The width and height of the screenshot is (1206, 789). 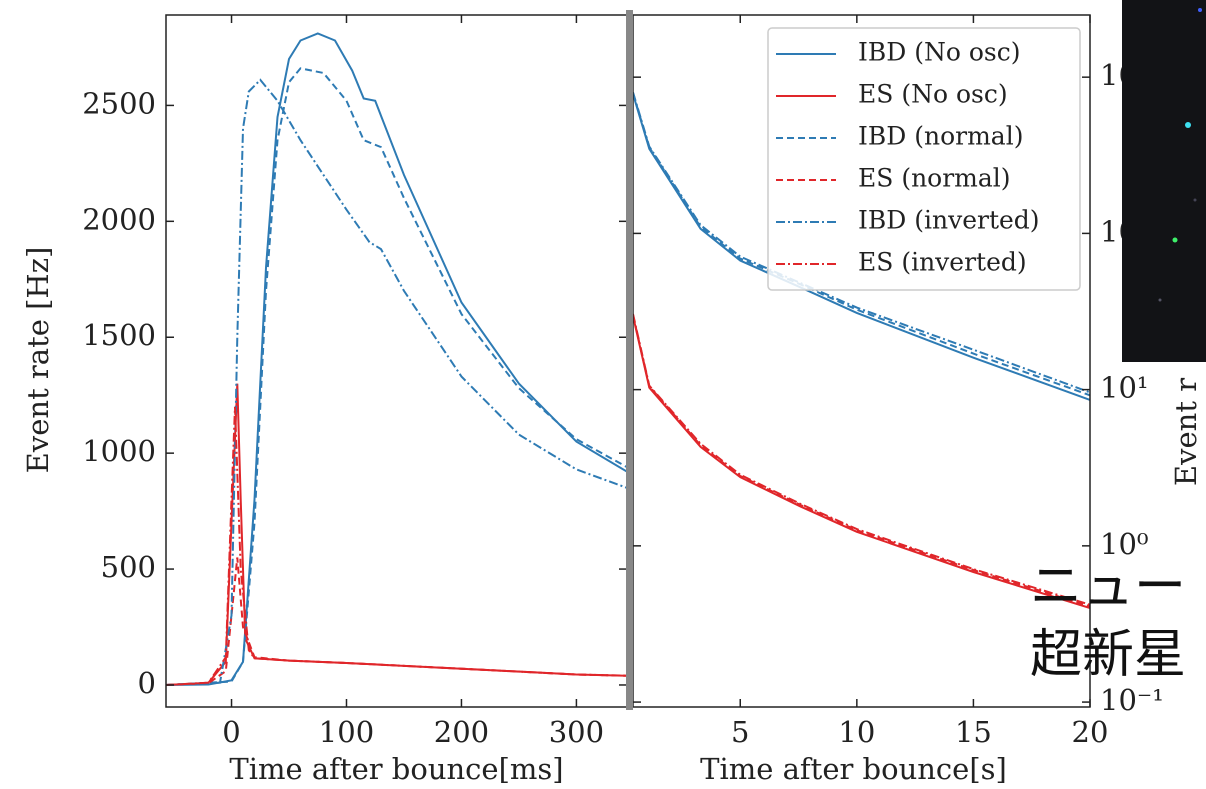 I want to click on x-tick-label: 0, so click(x=231, y=732).